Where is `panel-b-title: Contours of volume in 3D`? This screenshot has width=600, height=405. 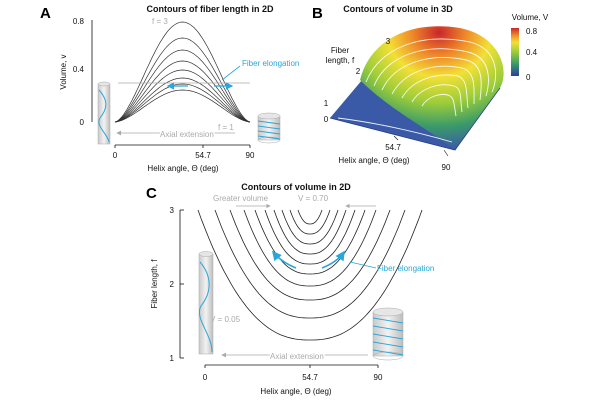 panel-b-title: Contours of volume in 3D is located at coordinates (398, 9).